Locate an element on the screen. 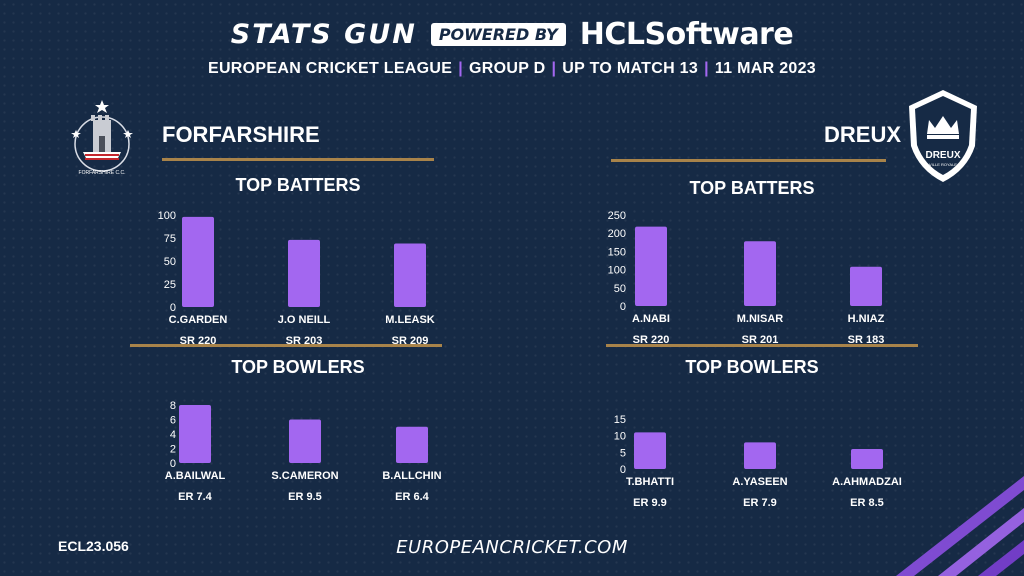  category-label: T.BHATTI is located at coordinates (650, 482).